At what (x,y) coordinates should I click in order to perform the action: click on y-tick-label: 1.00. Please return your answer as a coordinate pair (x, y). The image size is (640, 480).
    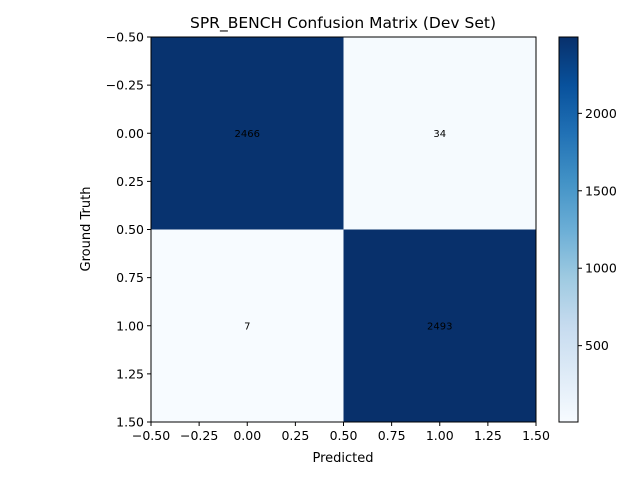
    Looking at the image, I should click on (130, 325).